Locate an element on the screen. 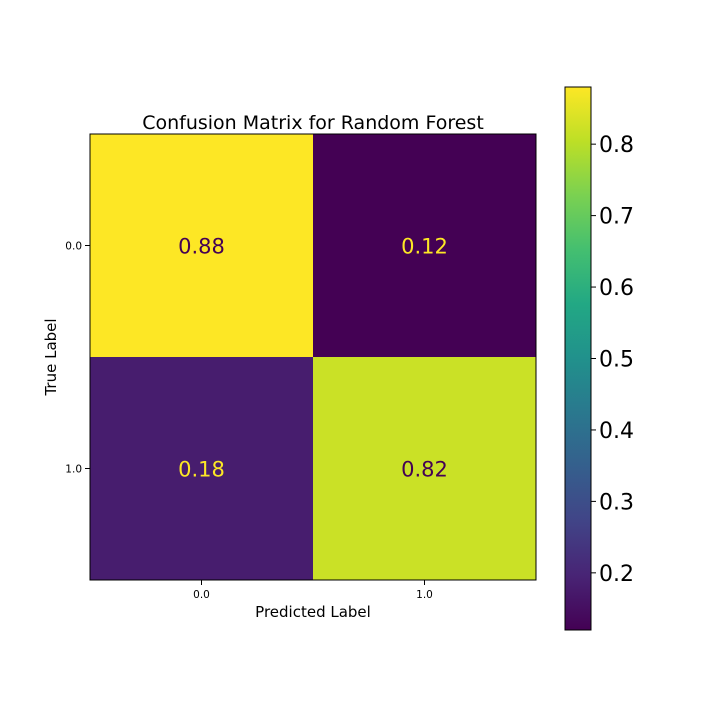 The width and height of the screenshot is (720, 720). y-tick-label: 0.0 is located at coordinates (73, 247).